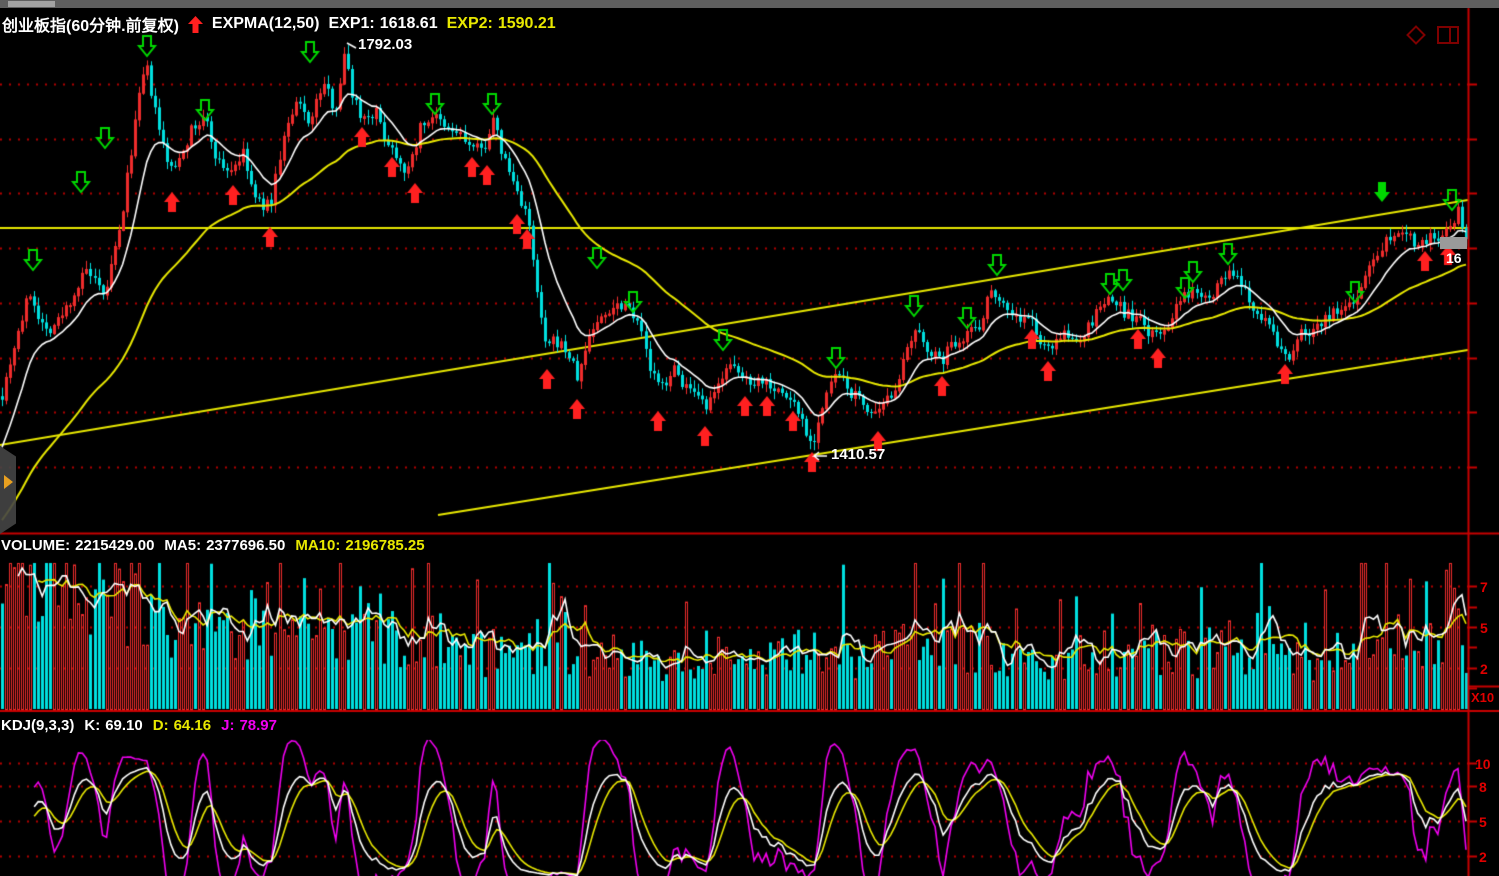 The image size is (1499, 876). Describe the element at coordinates (8, 482) in the screenshot. I see `expand-right-icon` at that location.